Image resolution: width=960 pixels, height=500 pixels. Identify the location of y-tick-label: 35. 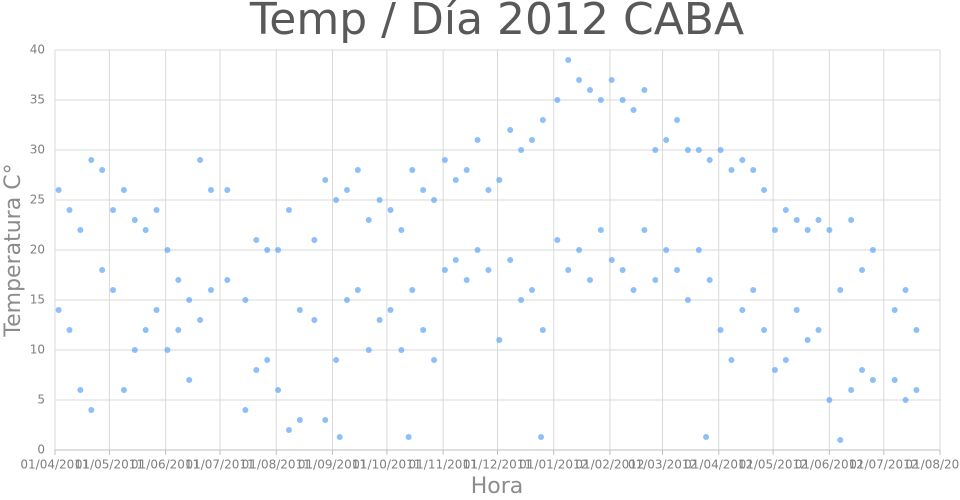
(37, 100).